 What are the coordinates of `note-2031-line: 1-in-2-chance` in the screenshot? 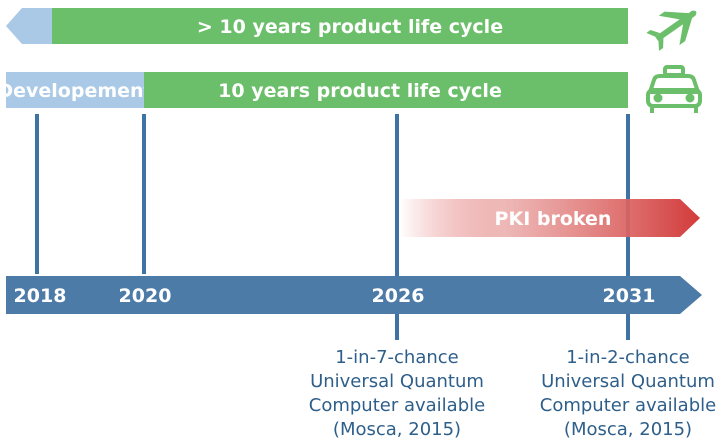 It's located at (628, 357).